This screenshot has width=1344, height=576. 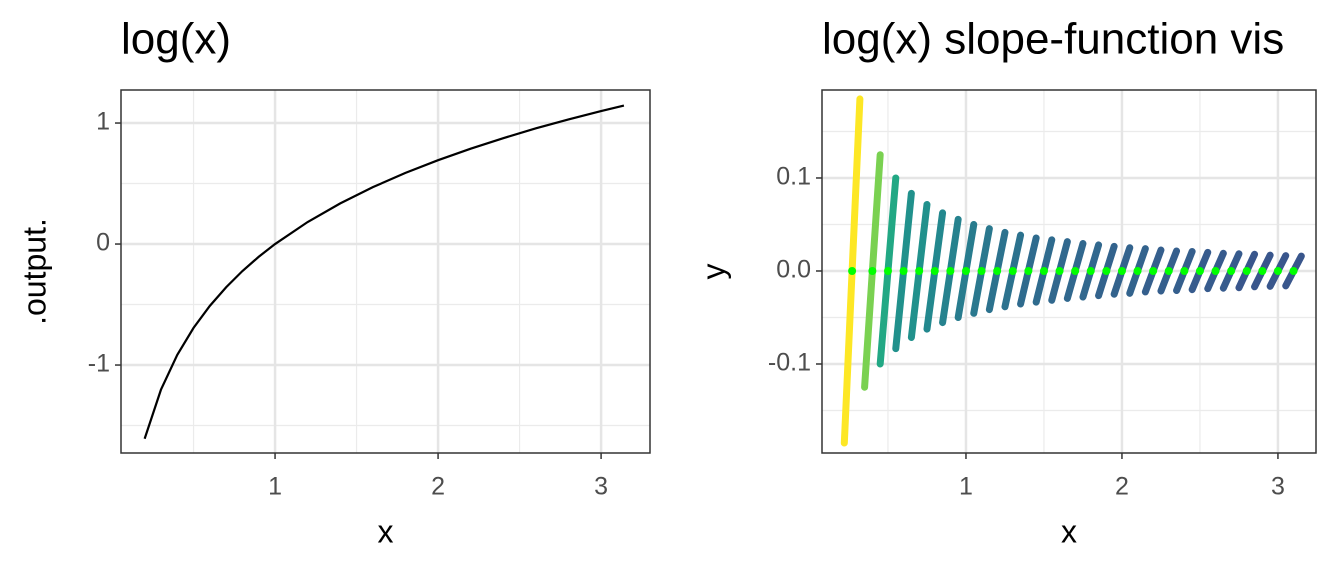 I want to click on y-tick-label: 0.1, so click(x=793, y=177).